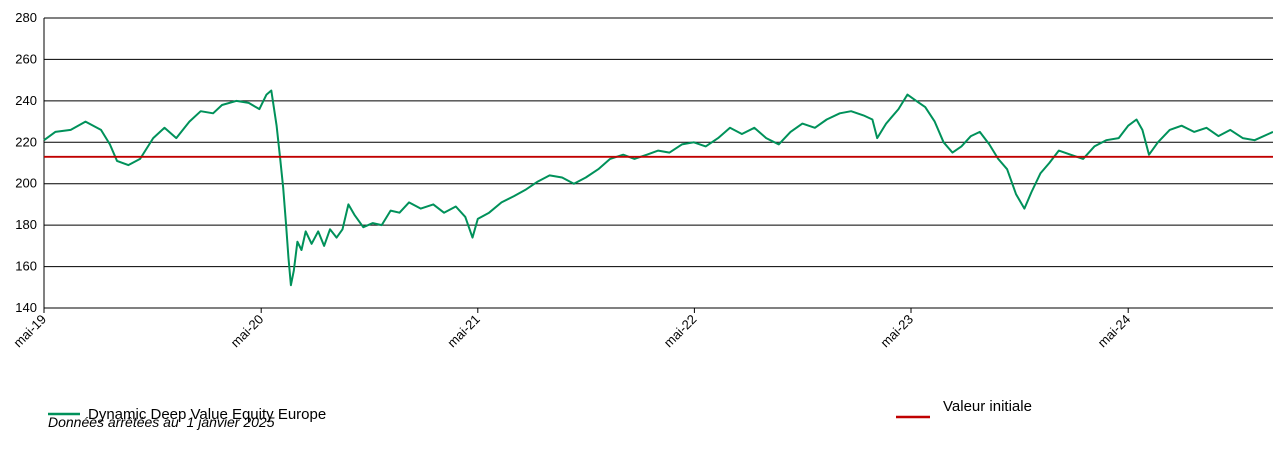  I want to click on legend-label-fund: Dynamic Deep Value Equity Europe, so click(207, 414).